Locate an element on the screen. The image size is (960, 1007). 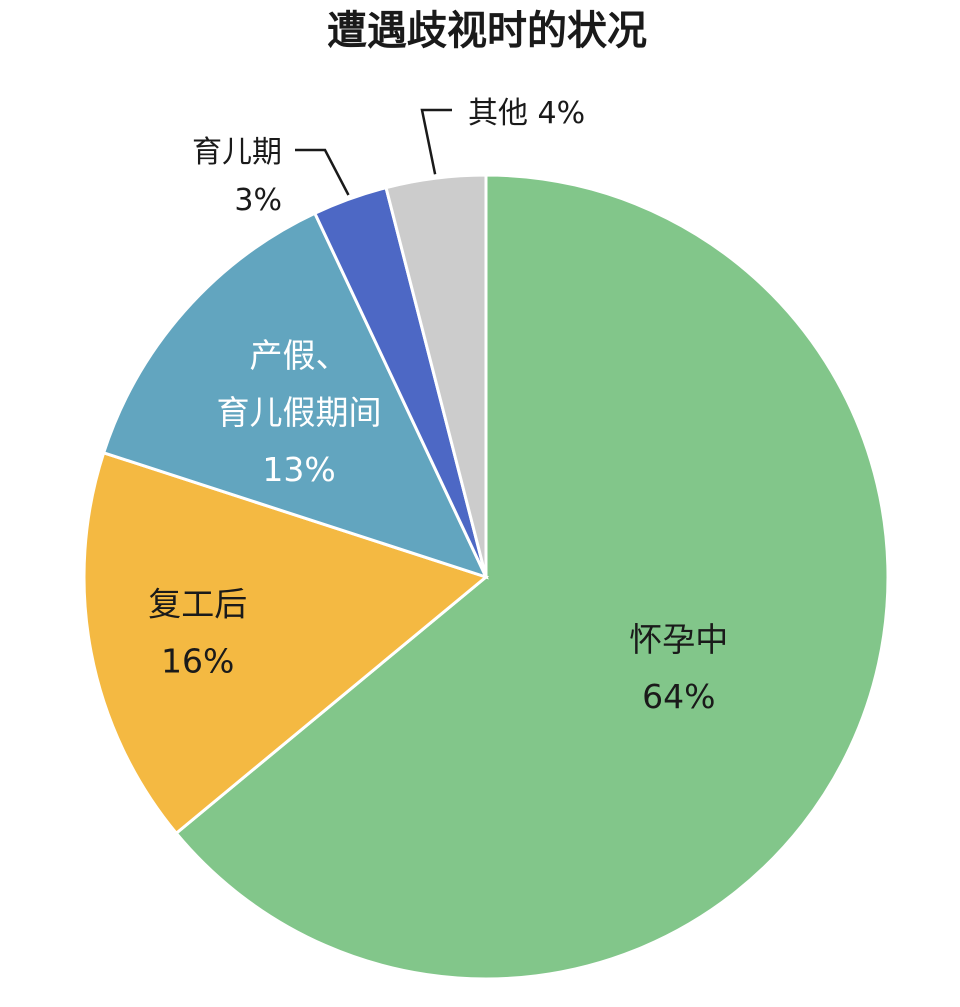
chart-title: 遭遇歧视时的状况 is located at coordinates (487, 31).